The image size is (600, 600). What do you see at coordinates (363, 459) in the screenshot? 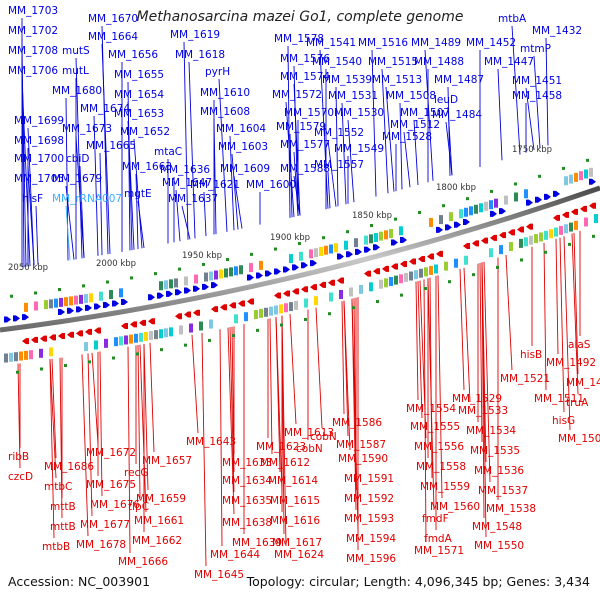
I see `gene-label-reverse: MM_1590` at bounding box center [363, 459].